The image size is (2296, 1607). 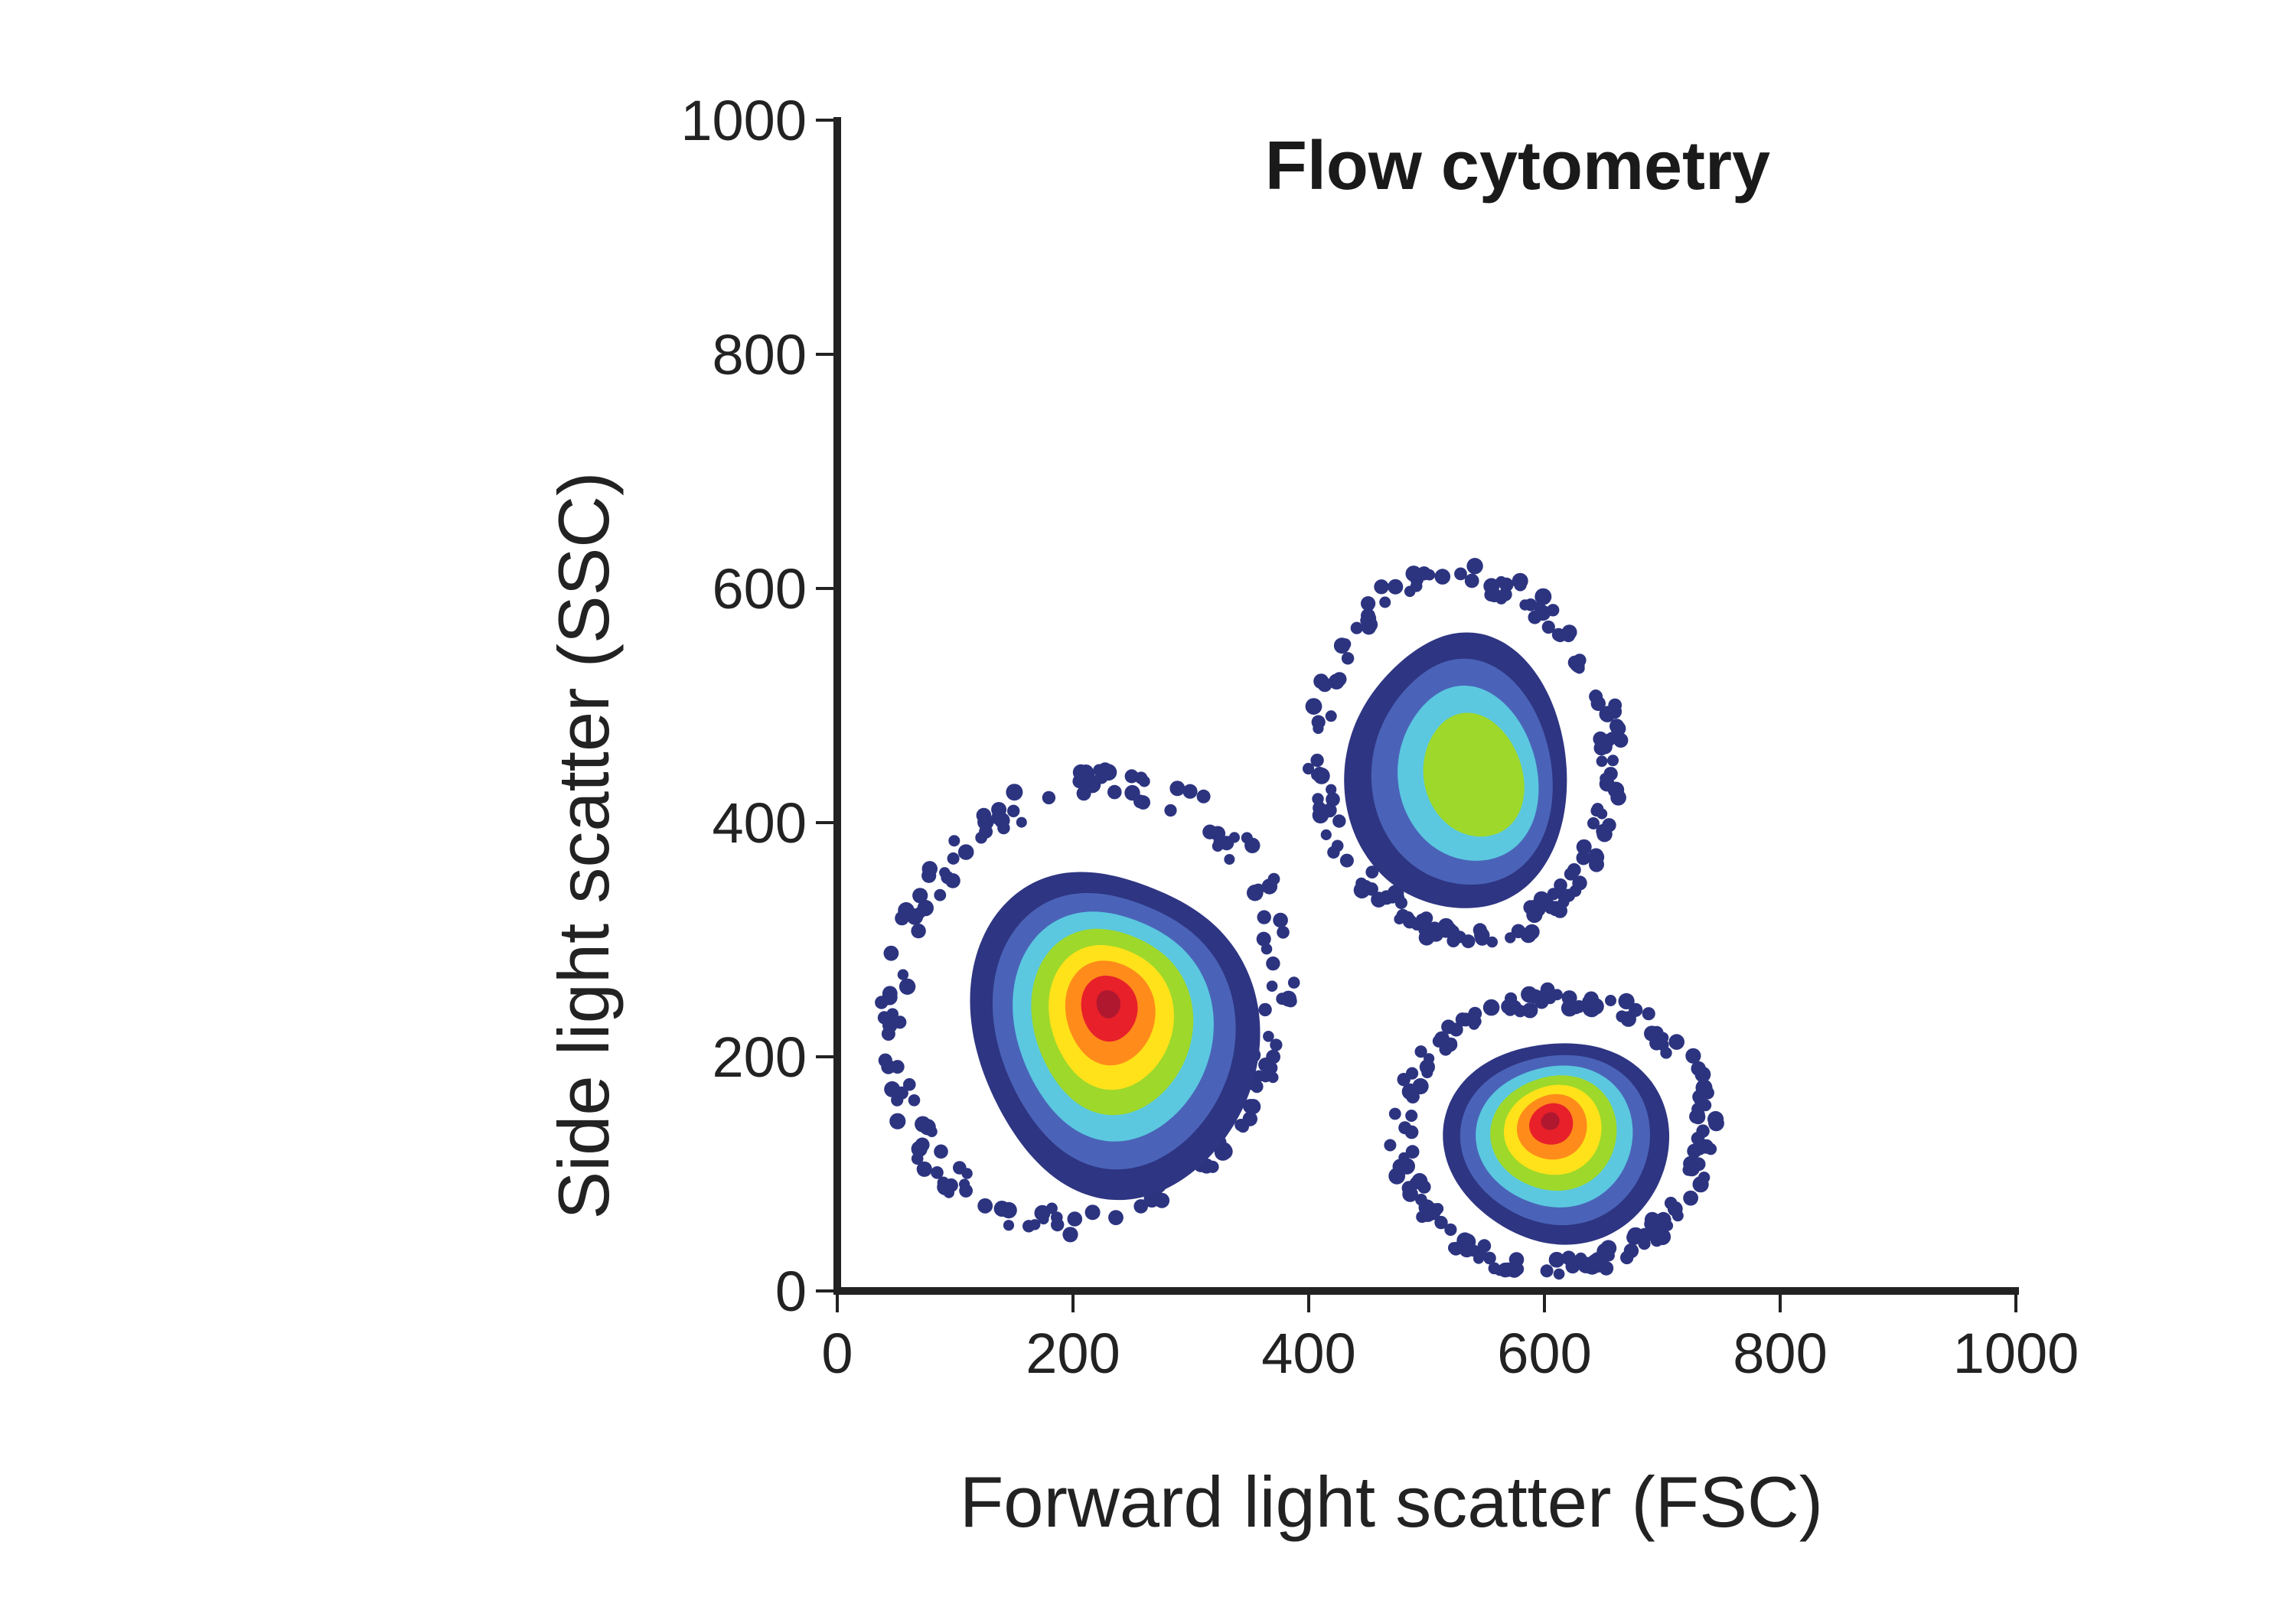 What do you see at coordinates (743, 120) in the screenshot?
I see `y-tick-label: 1000` at bounding box center [743, 120].